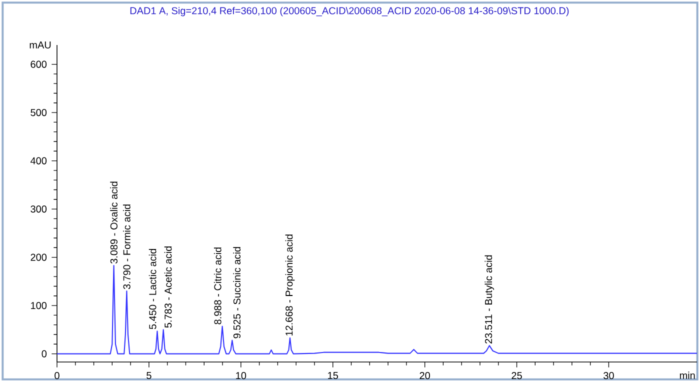 Image resolution: width=700 pixels, height=384 pixels. Describe the element at coordinates (609, 376) in the screenshot. I see `x-tick-label: 30` at that location.